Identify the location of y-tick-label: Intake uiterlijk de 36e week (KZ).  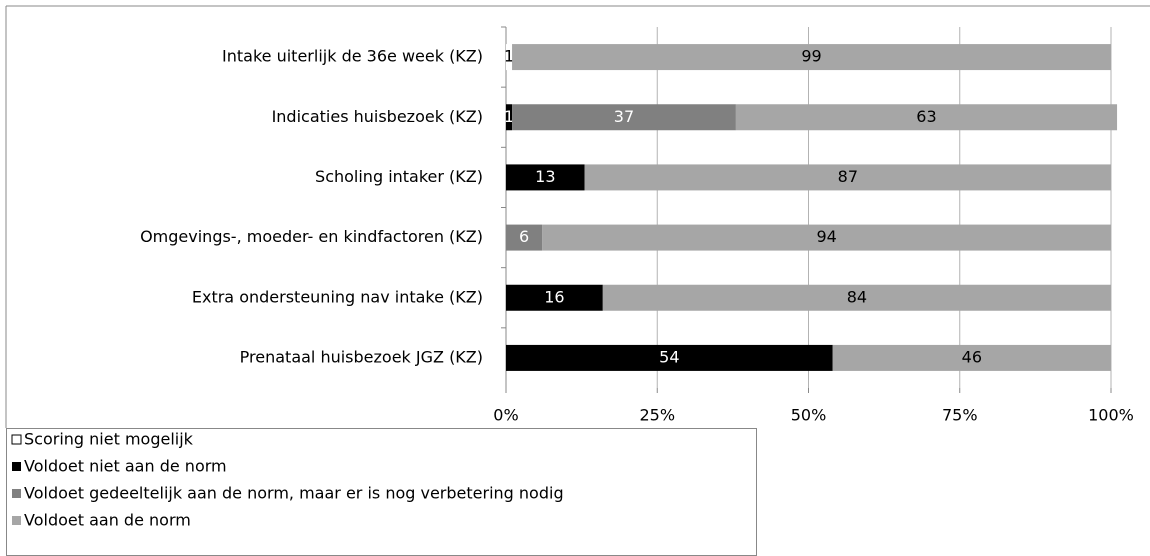
(352, 56).